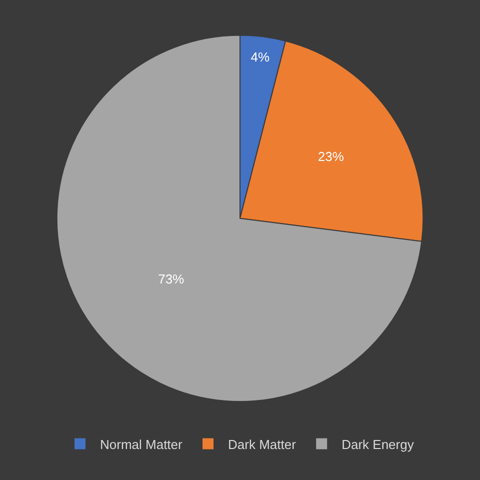  I want to click on legend-label: Dark Energy, so click(378, 444).